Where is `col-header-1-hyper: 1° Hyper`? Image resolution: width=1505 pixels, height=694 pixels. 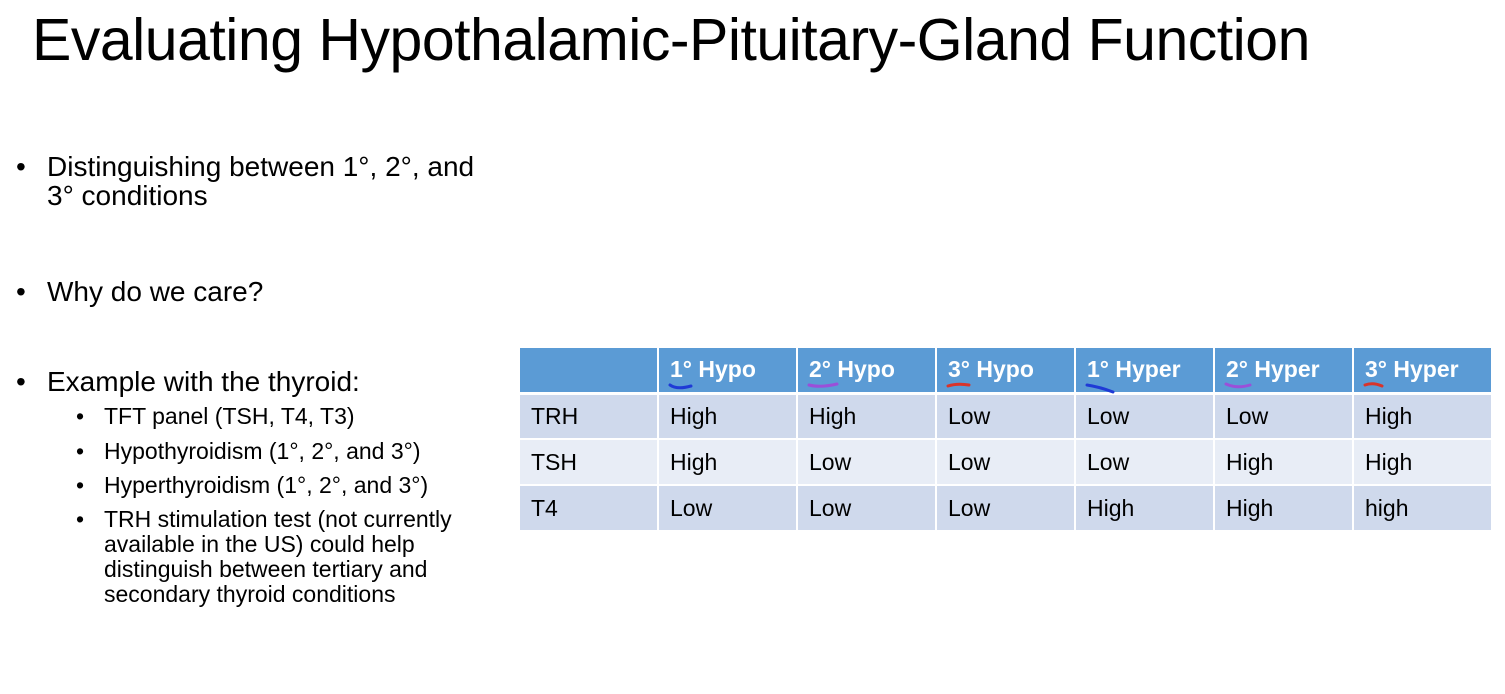
col-header-1-hyper: 1° Hyper is located at coordinates (1144, 370).